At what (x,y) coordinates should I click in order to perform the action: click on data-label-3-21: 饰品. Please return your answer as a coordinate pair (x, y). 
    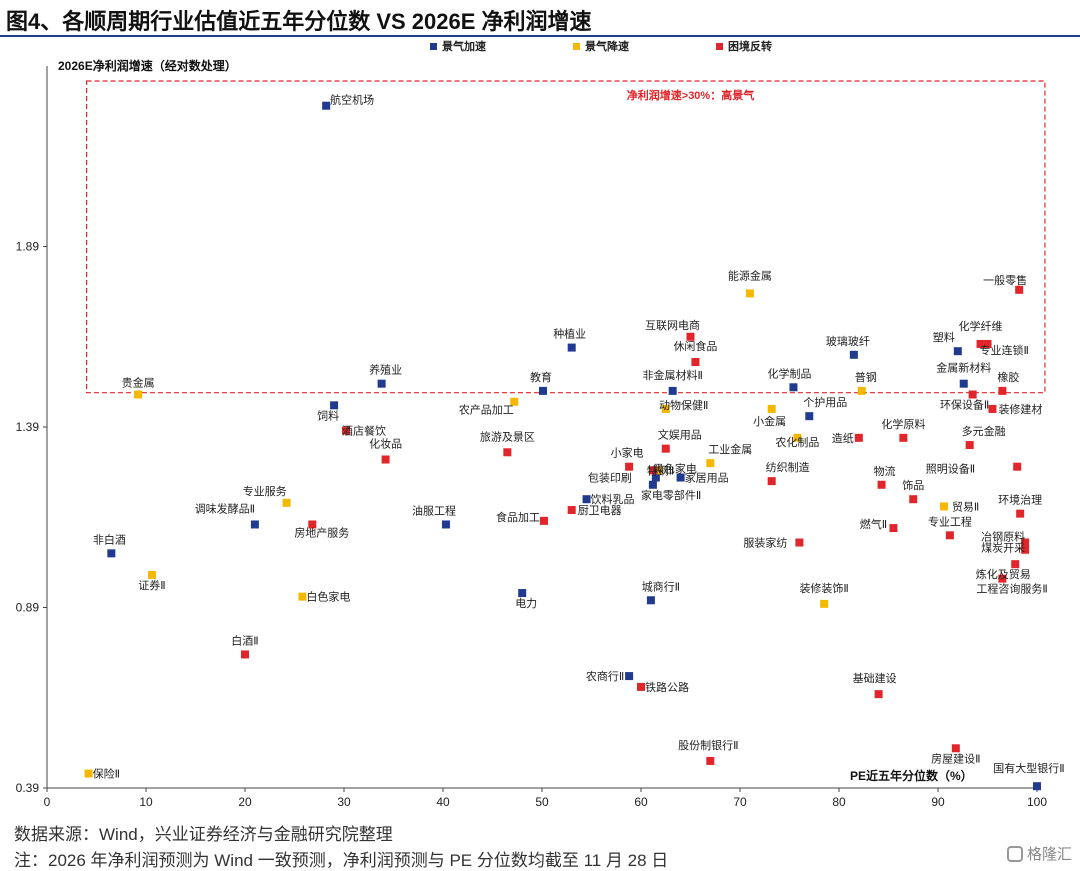
    Looking at the image, I should click on (913, 485).